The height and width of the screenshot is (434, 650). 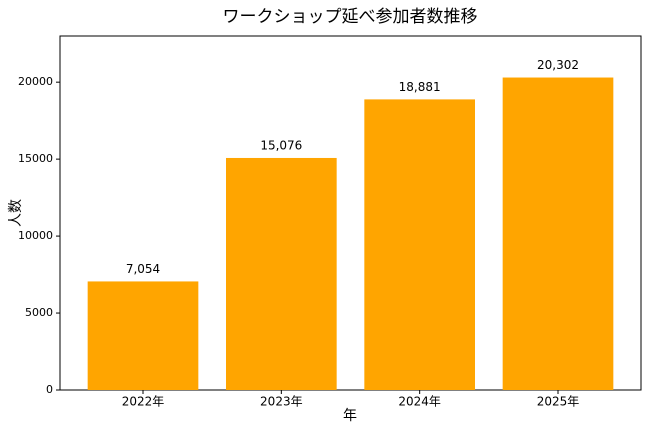 I want to click on value-label: 18,881, so click(x=420, y=87).